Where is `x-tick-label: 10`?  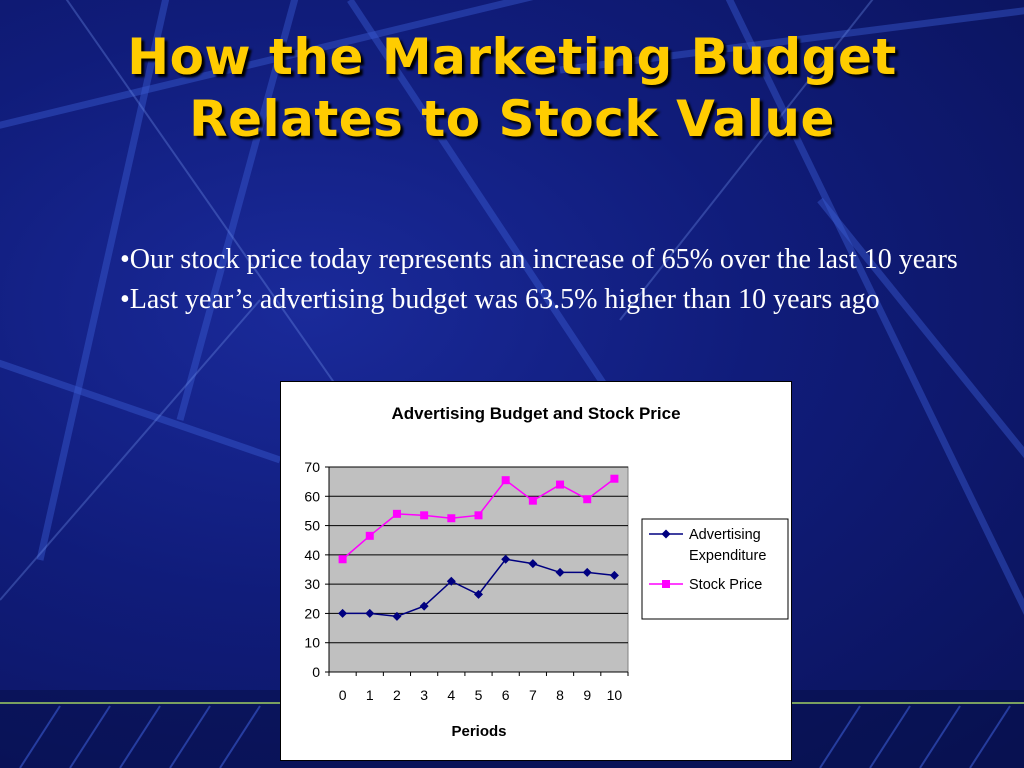
x-tick-label: 10 is located at coordinates (615, 695).